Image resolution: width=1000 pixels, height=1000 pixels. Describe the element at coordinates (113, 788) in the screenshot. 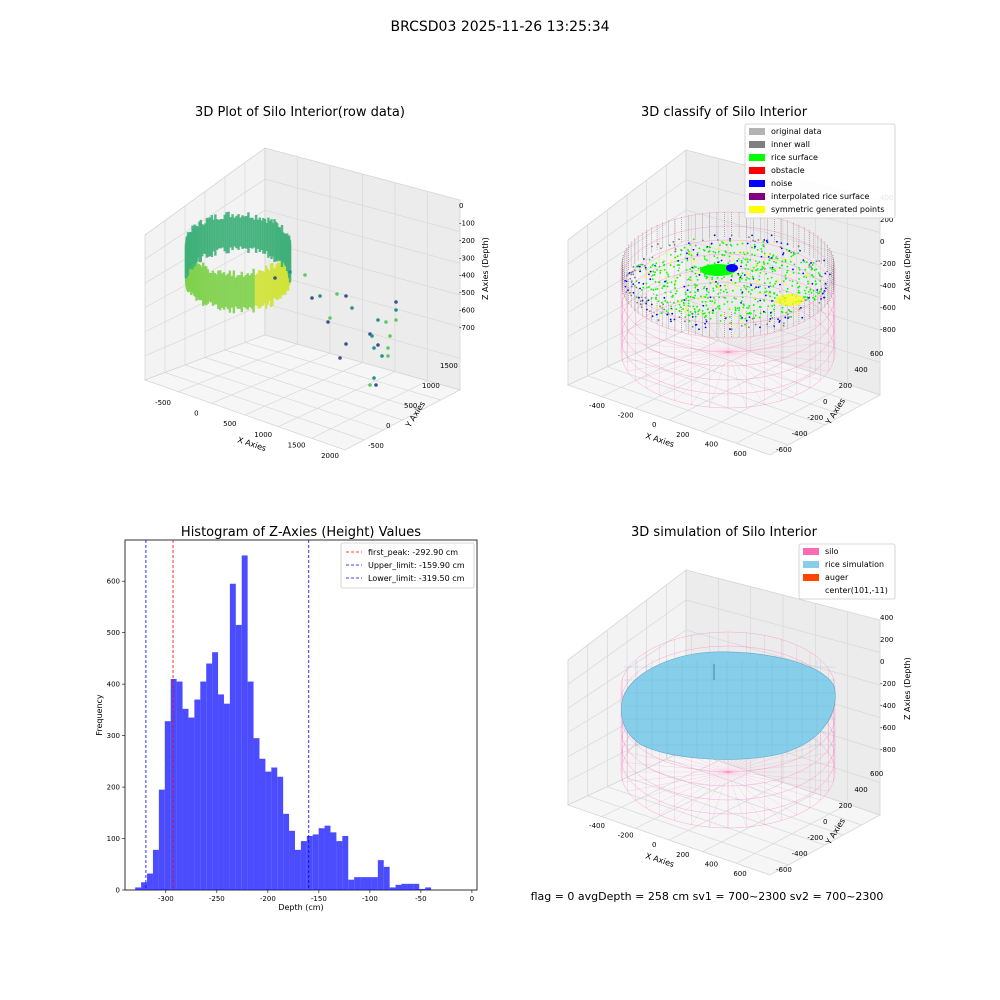

I see `histogram-y-tick-label: 200` at that location.